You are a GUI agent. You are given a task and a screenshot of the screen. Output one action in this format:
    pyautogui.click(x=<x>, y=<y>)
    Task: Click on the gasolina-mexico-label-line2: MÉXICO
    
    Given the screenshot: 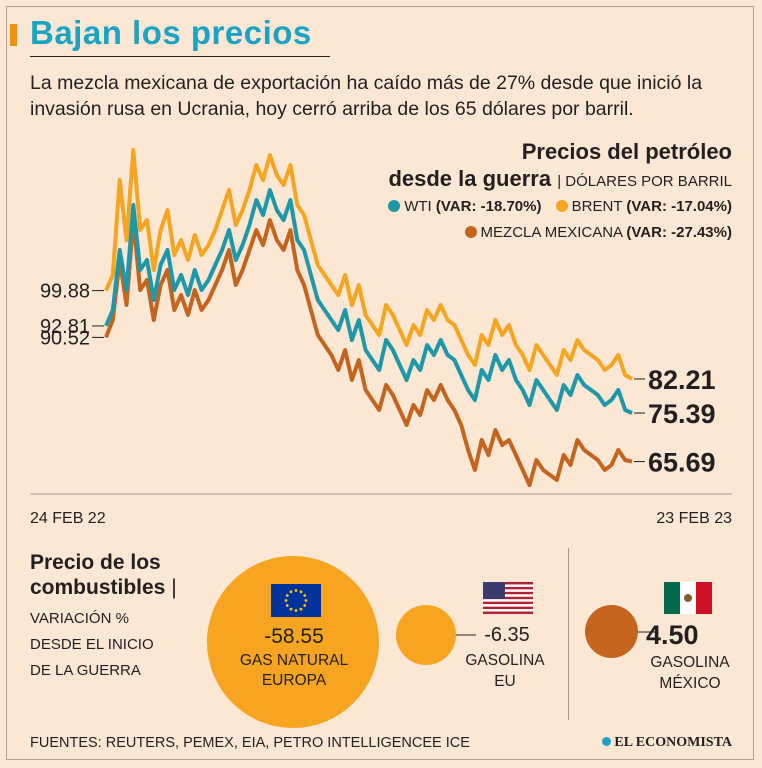 What is the action you would take?
    pyautogui.click(x=690, y=683)
    